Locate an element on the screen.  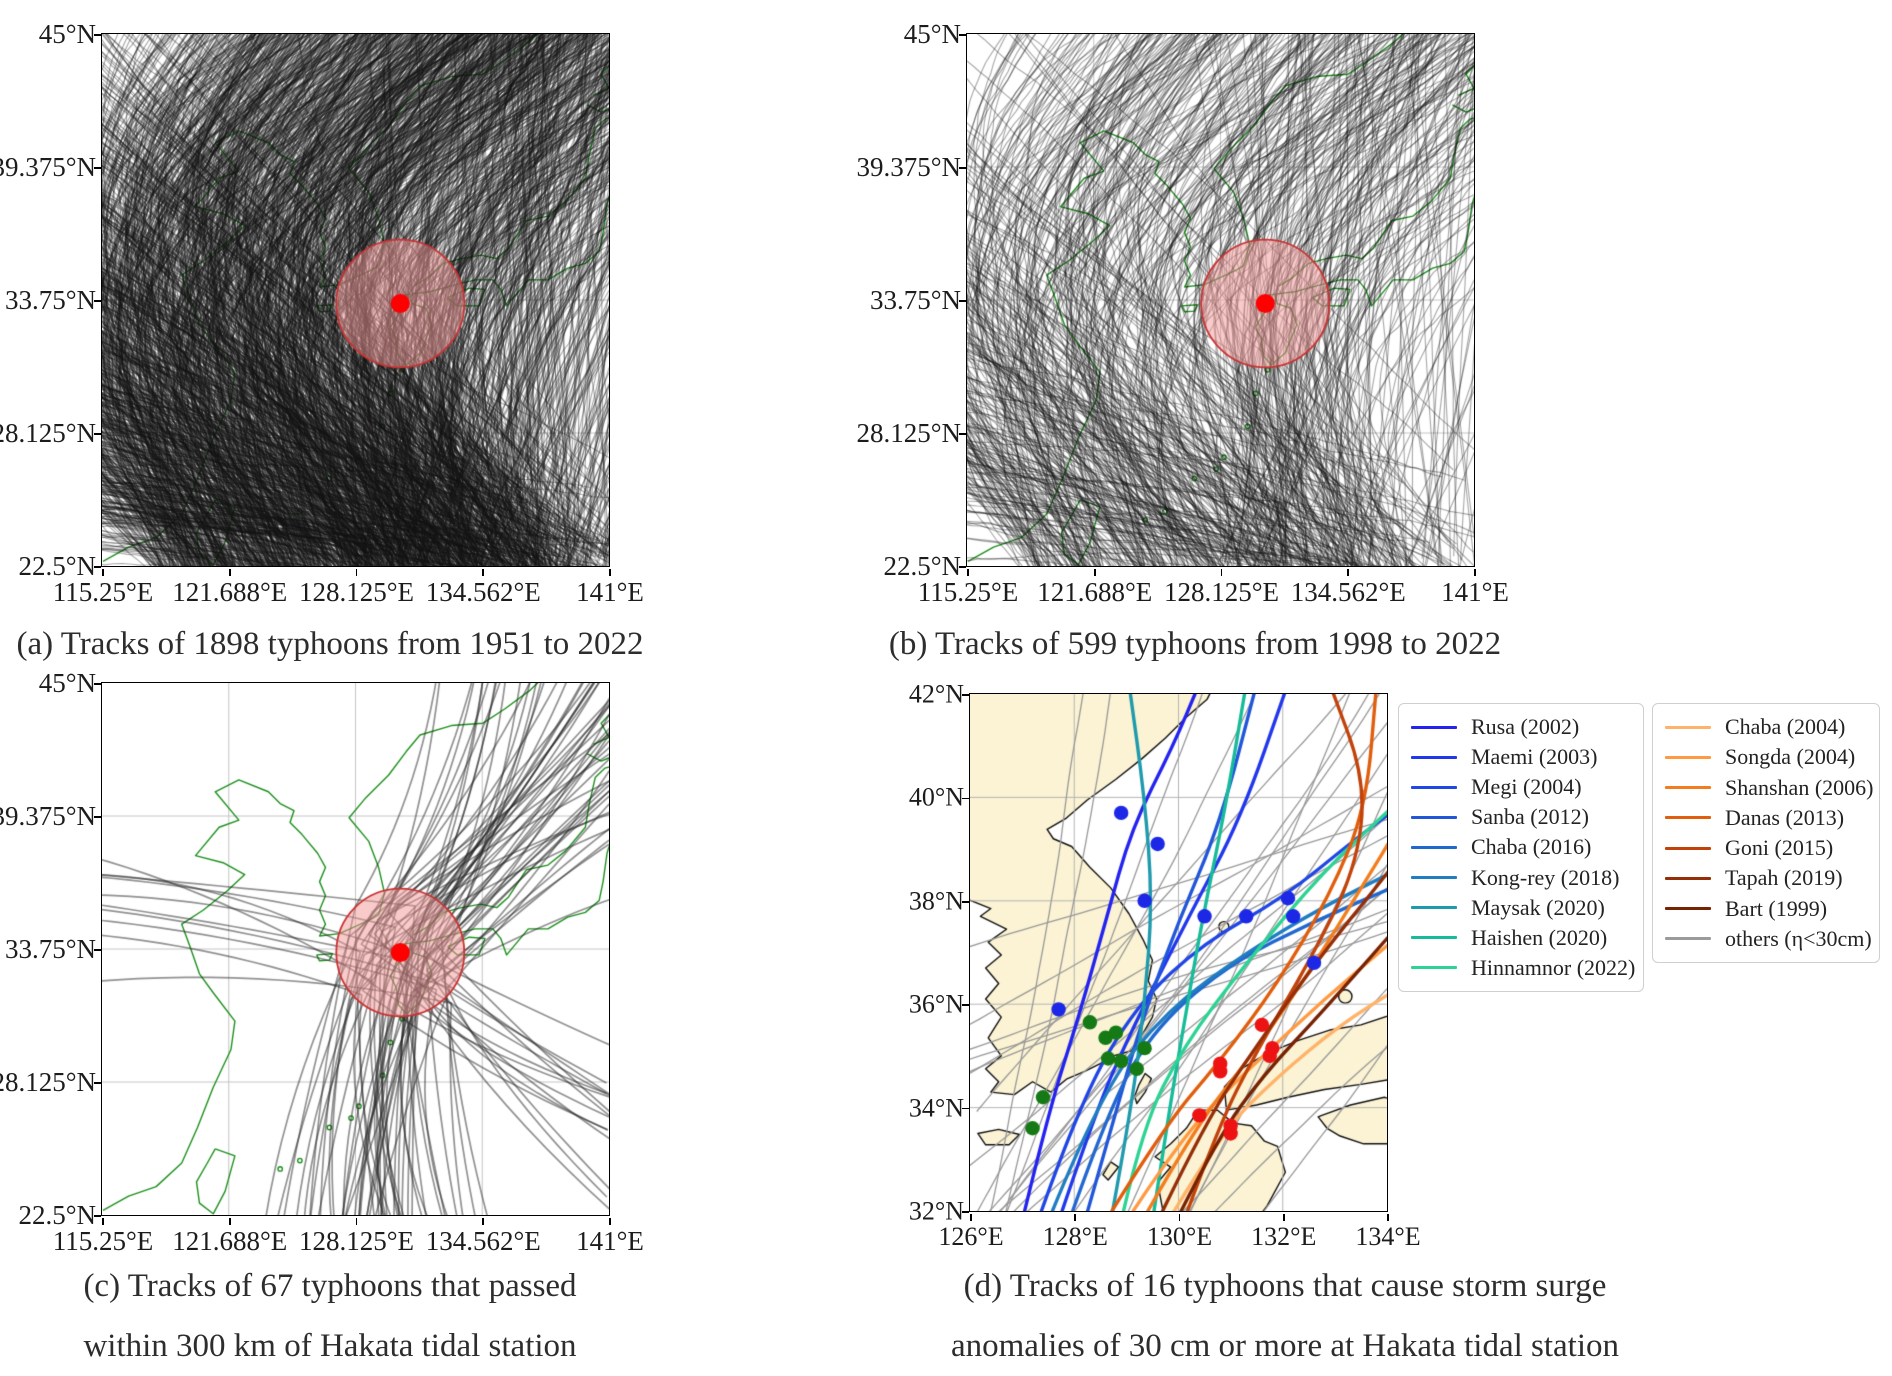
y-tick-label: 39.375°N is located at coordinates (48, 815).